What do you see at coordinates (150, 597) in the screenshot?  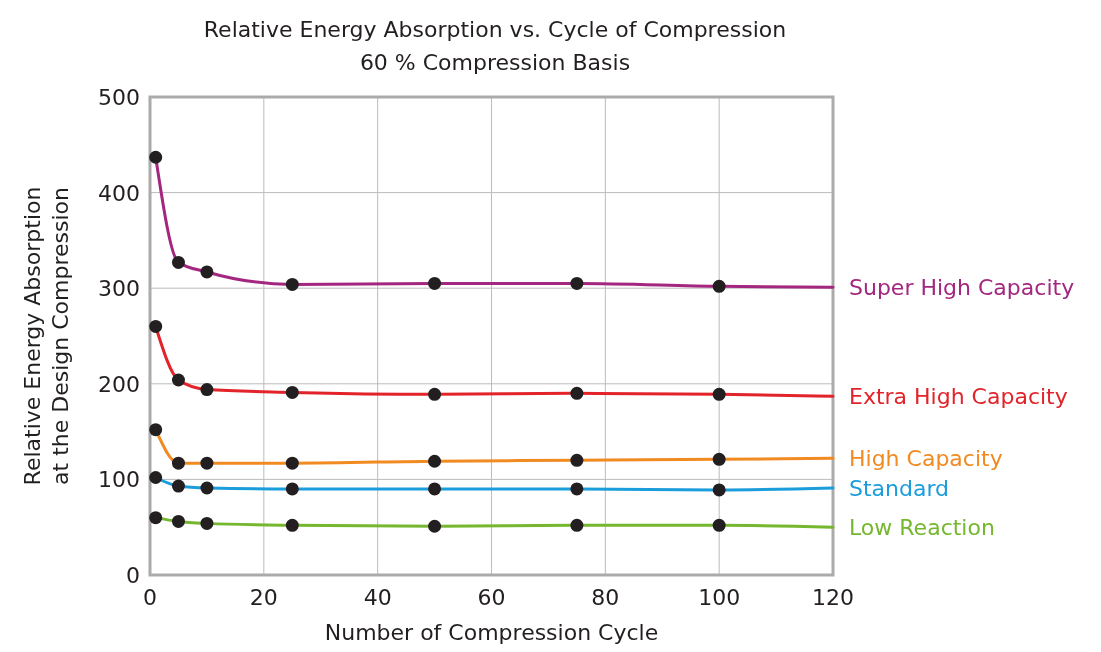 I see `x-tick-label: 0` at bounding box center [150, 597].